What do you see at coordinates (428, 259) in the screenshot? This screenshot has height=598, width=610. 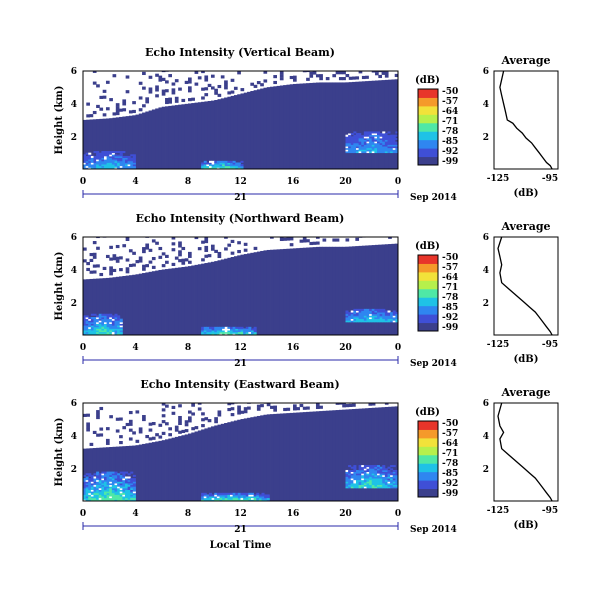 I see `colorbar-band` at bounding box center [428, 259].